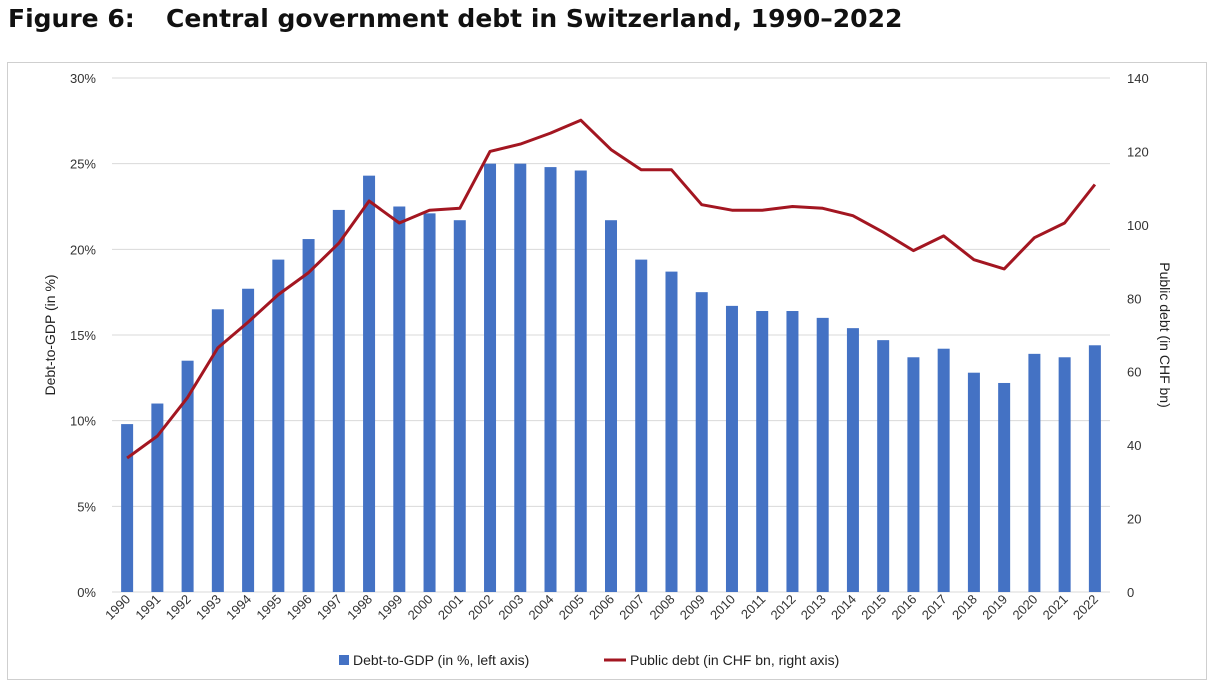  Describe the element at coordinates (964, 607) in the screenshot. I see `x-tick-label: 2018` at that location.